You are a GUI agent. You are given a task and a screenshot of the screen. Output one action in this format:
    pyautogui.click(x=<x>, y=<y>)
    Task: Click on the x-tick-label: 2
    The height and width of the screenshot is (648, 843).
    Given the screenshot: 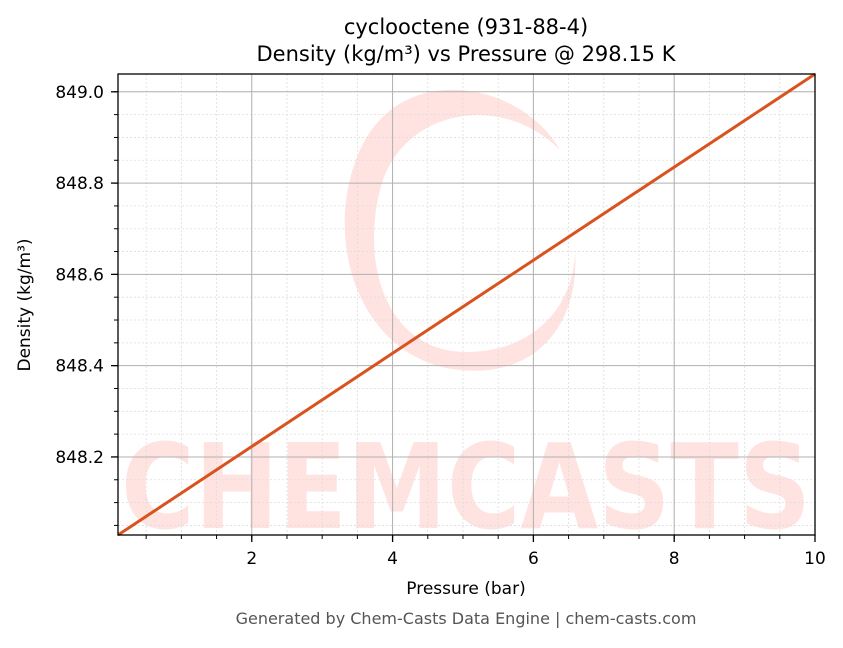 What is the action you would take?
    pyautogui.click(x=251, y=559)
    